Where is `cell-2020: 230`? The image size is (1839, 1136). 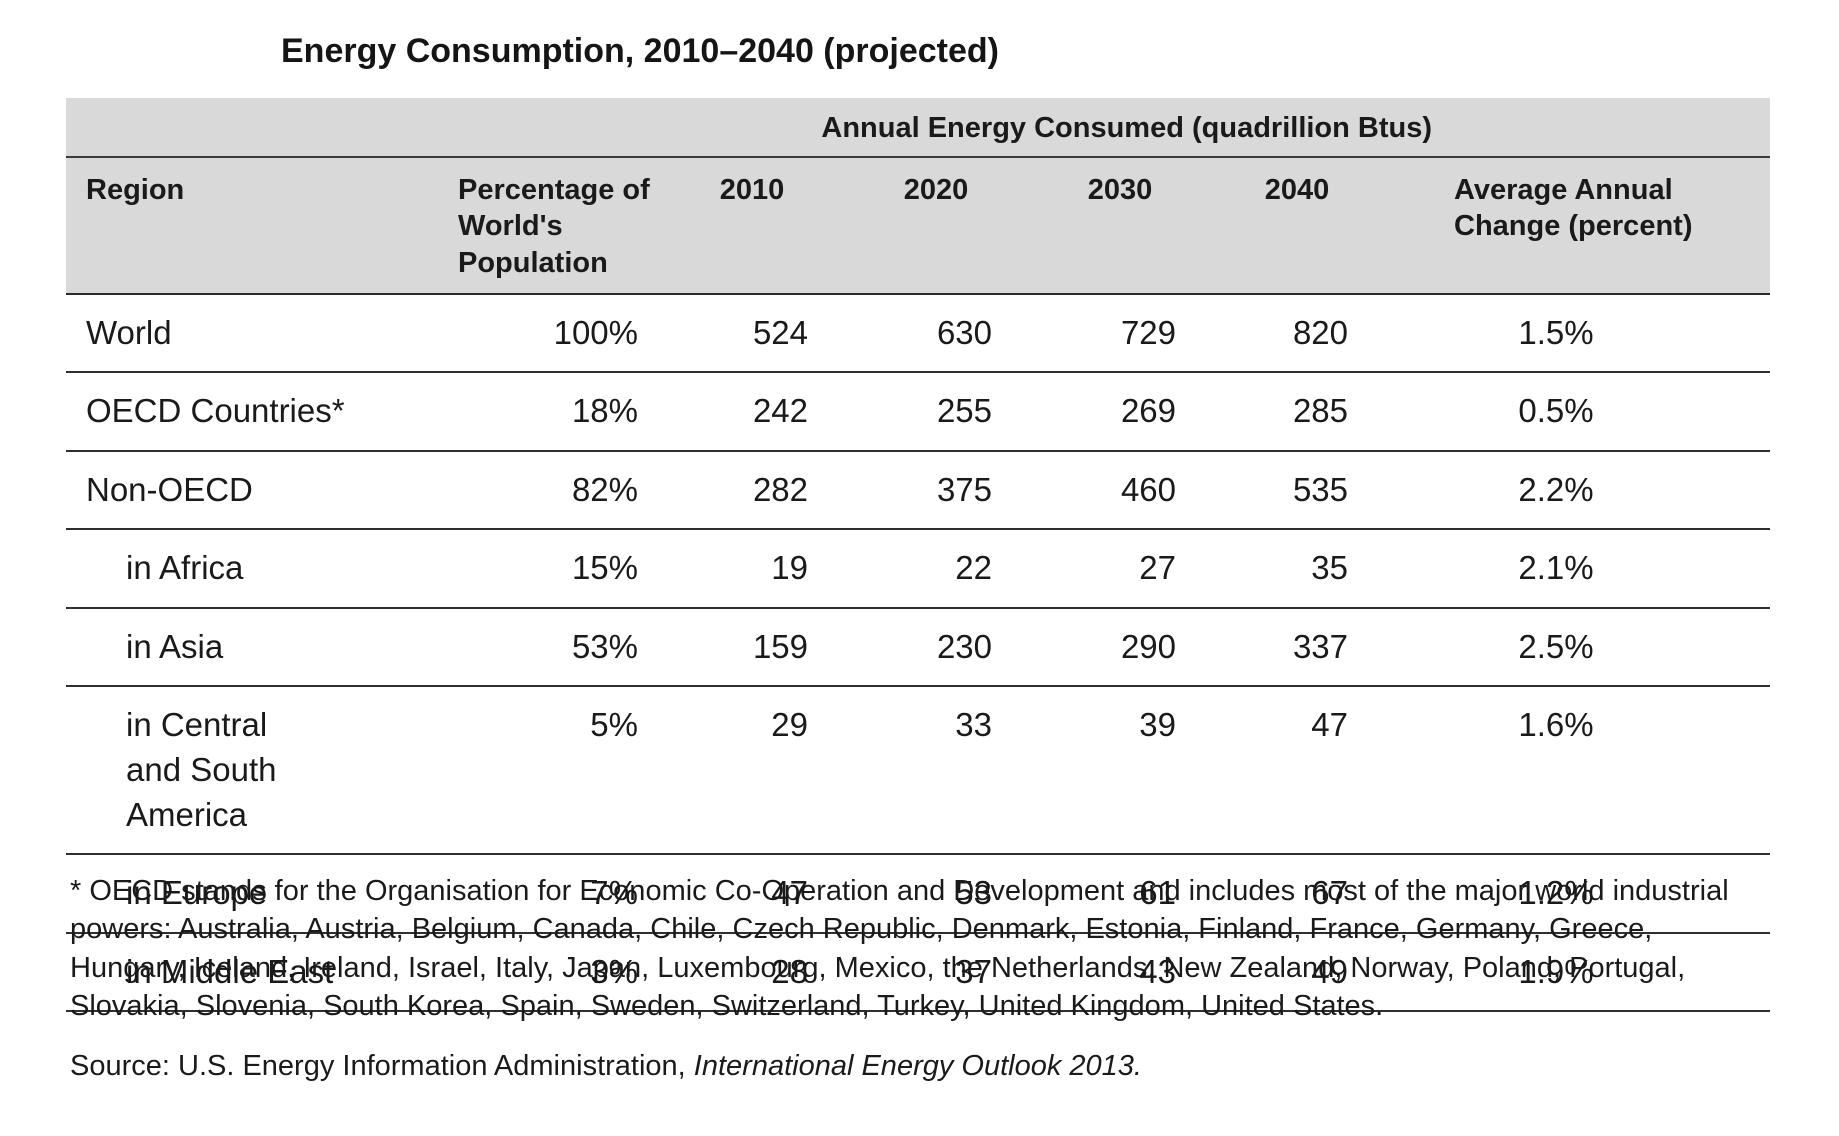 cell-2020: 230 is located at coordinates (936, 647).